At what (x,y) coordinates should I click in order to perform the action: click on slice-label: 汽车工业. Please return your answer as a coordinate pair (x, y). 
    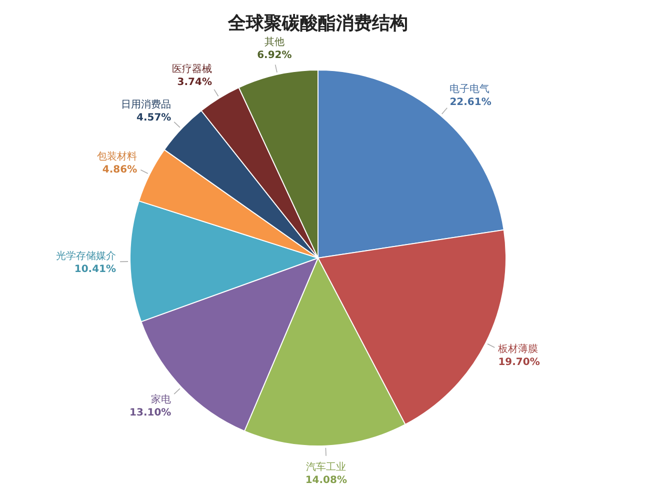
    Looking at the image, I should click on (326, 466).